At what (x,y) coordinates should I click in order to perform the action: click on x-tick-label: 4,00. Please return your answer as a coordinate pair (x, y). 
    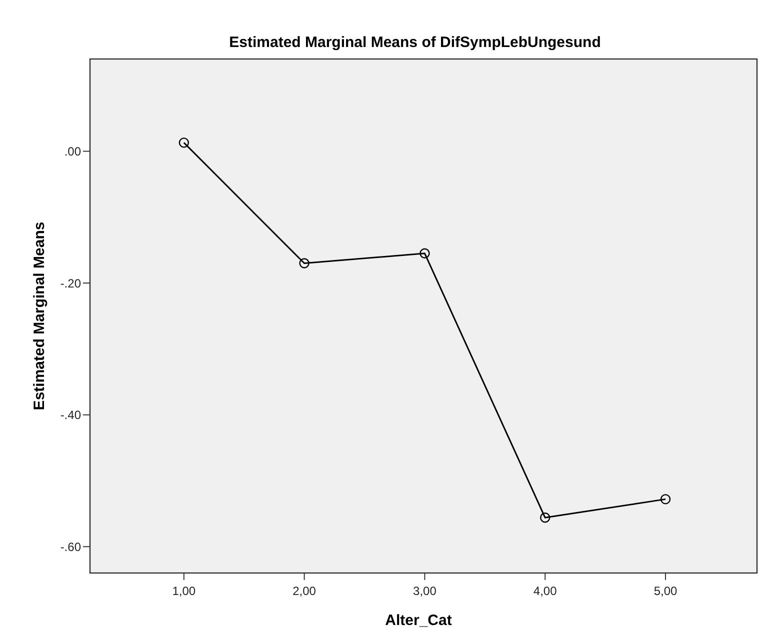
    Looking at the image, I should click on (545, 591).